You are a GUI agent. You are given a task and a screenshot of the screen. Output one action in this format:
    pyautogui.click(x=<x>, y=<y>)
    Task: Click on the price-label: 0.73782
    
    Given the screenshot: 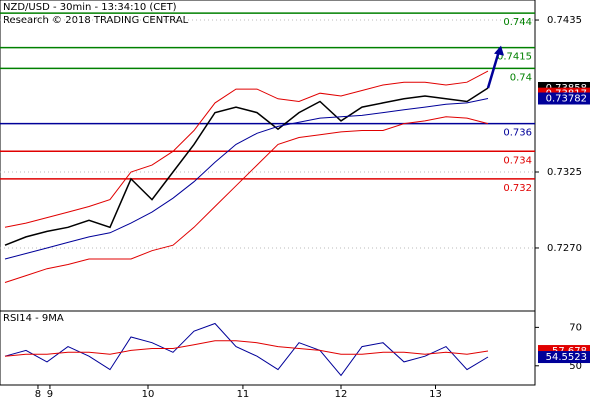 What is the action you would take?
    pyautogui.click(x=566, y=98)
    